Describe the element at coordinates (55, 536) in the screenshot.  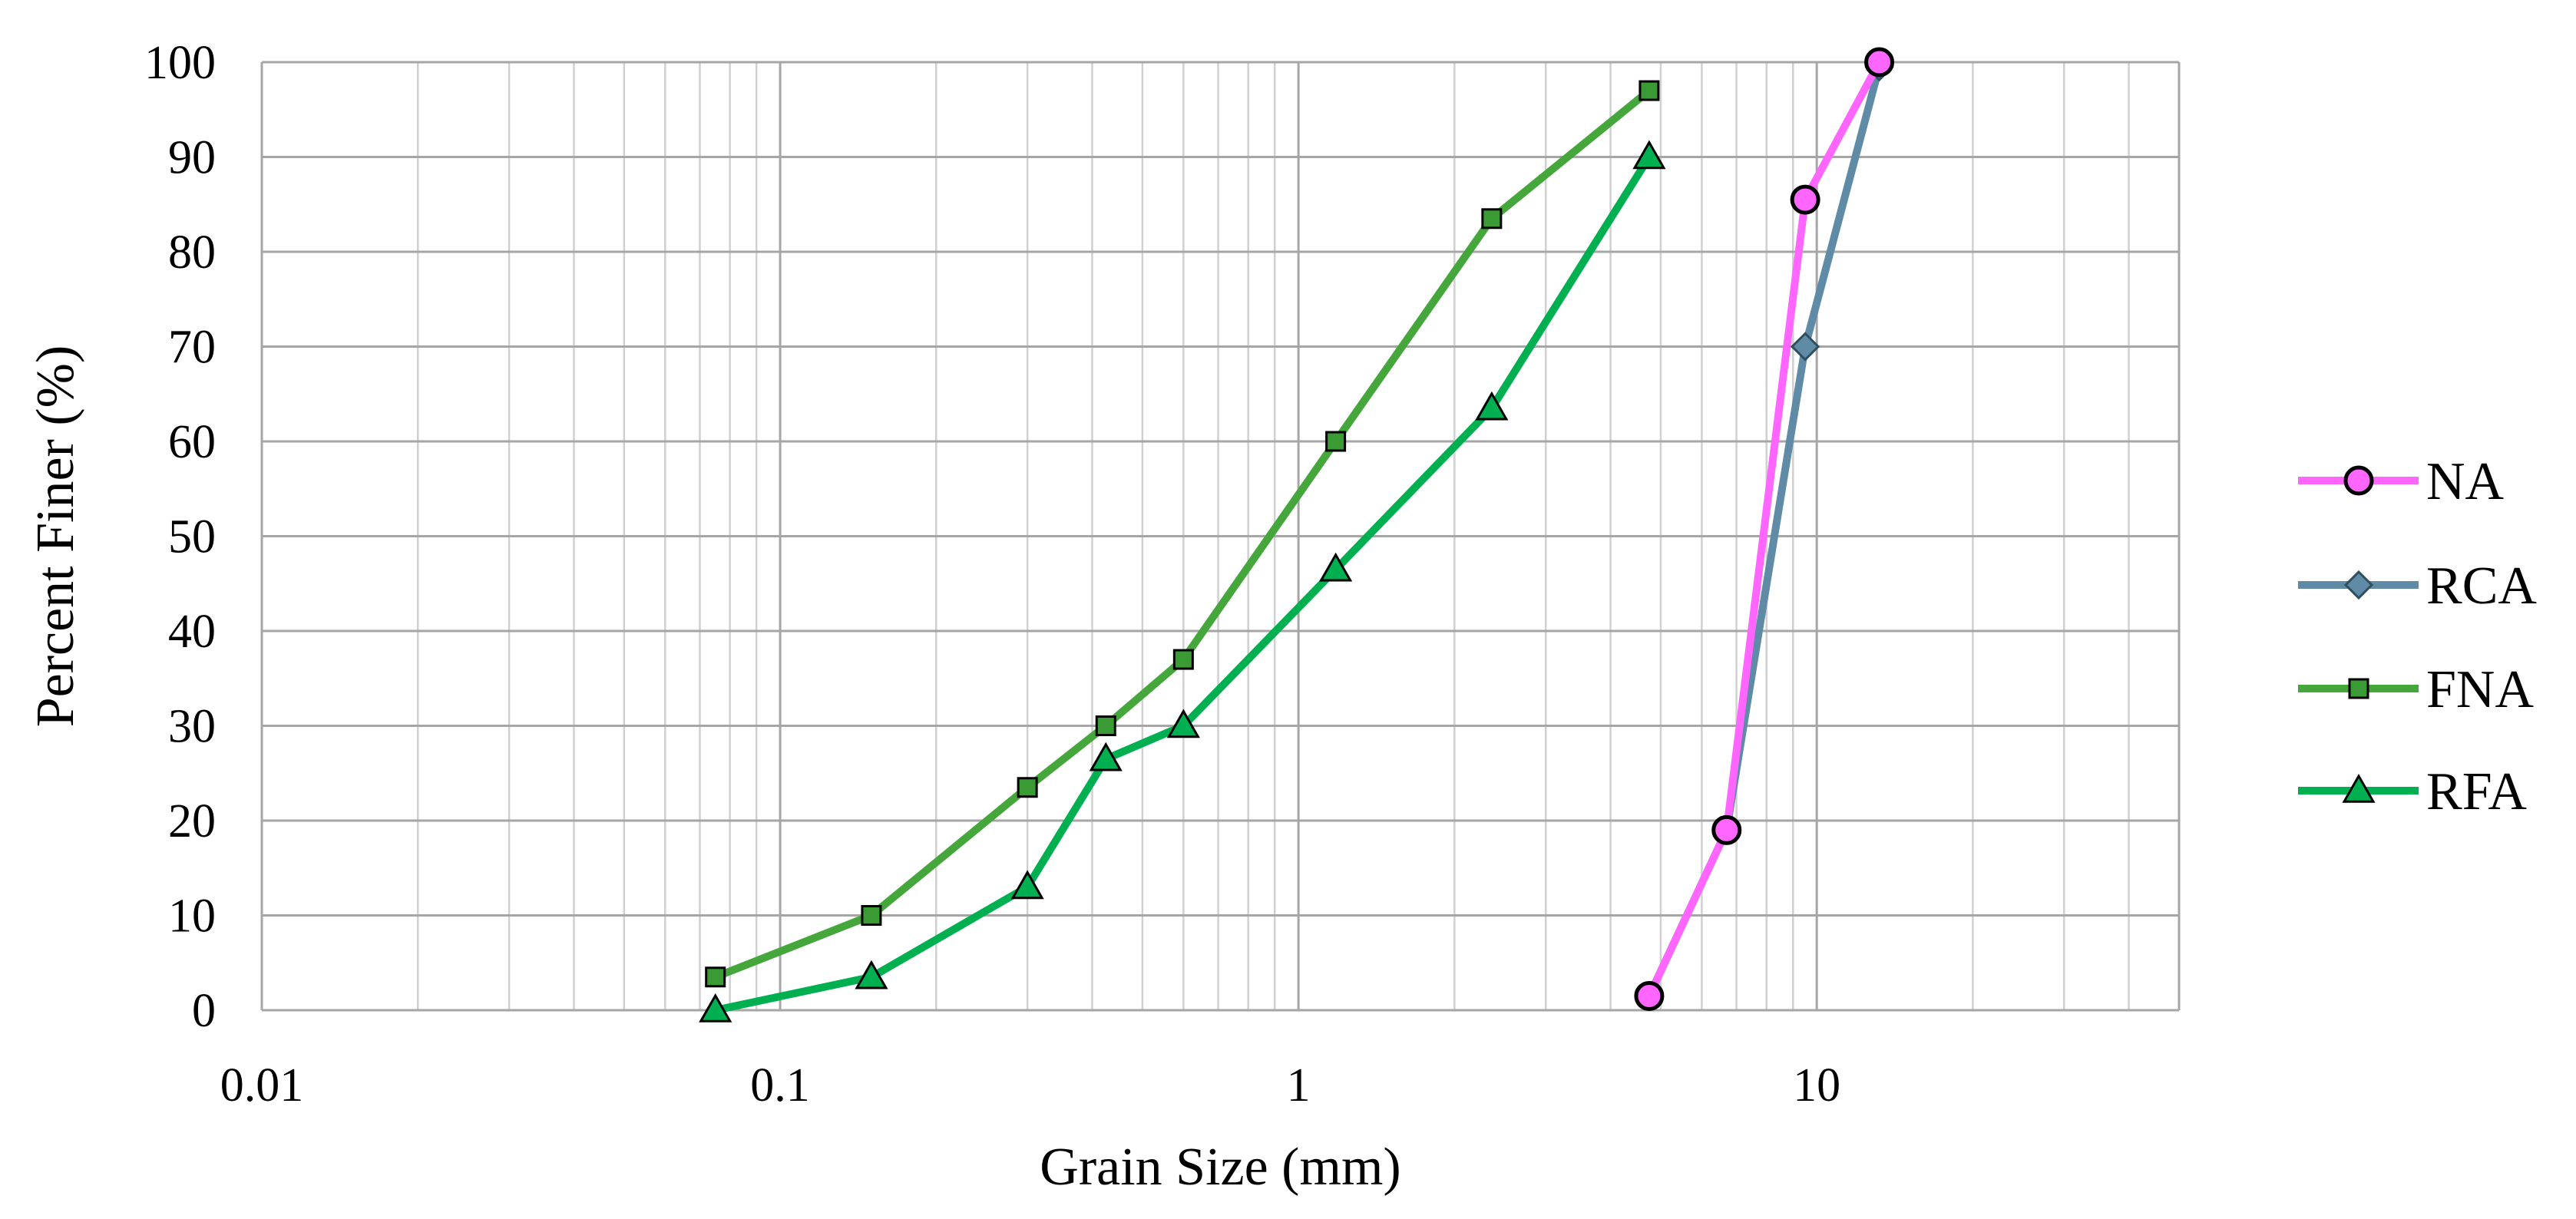
I see `y-axis-title: Percent Finer (%)` at that location.